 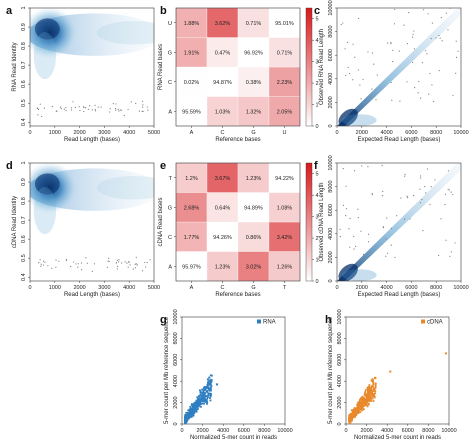 I want to click on y-tick-label: 4000, so click(x=176, y=381).